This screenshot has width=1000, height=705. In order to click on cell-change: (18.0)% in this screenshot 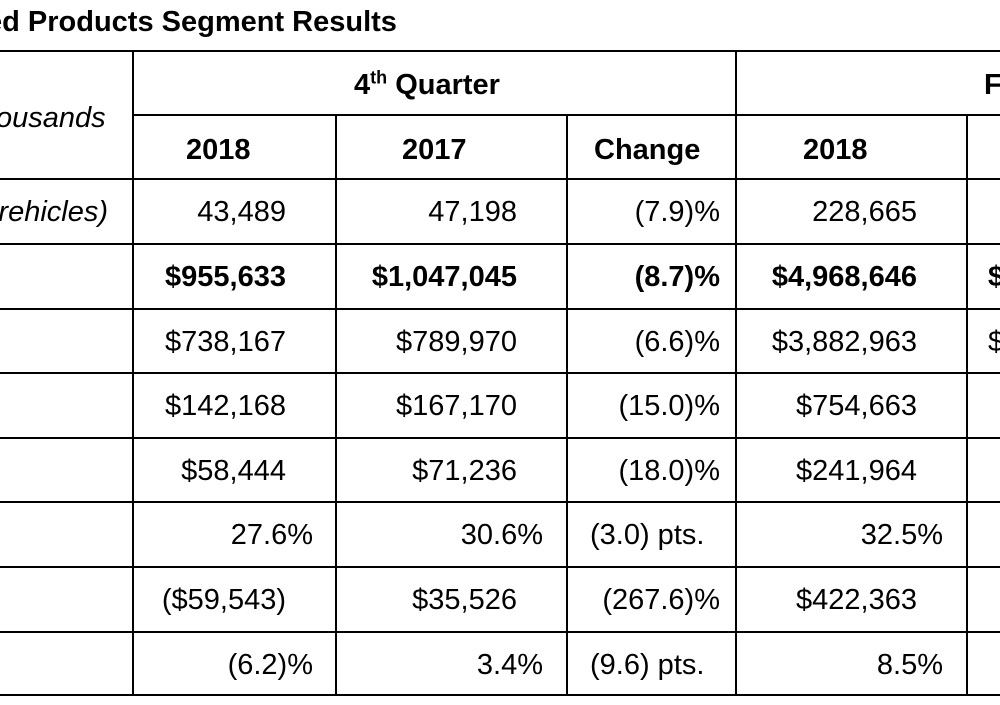, I will do `click(669, 471)`.